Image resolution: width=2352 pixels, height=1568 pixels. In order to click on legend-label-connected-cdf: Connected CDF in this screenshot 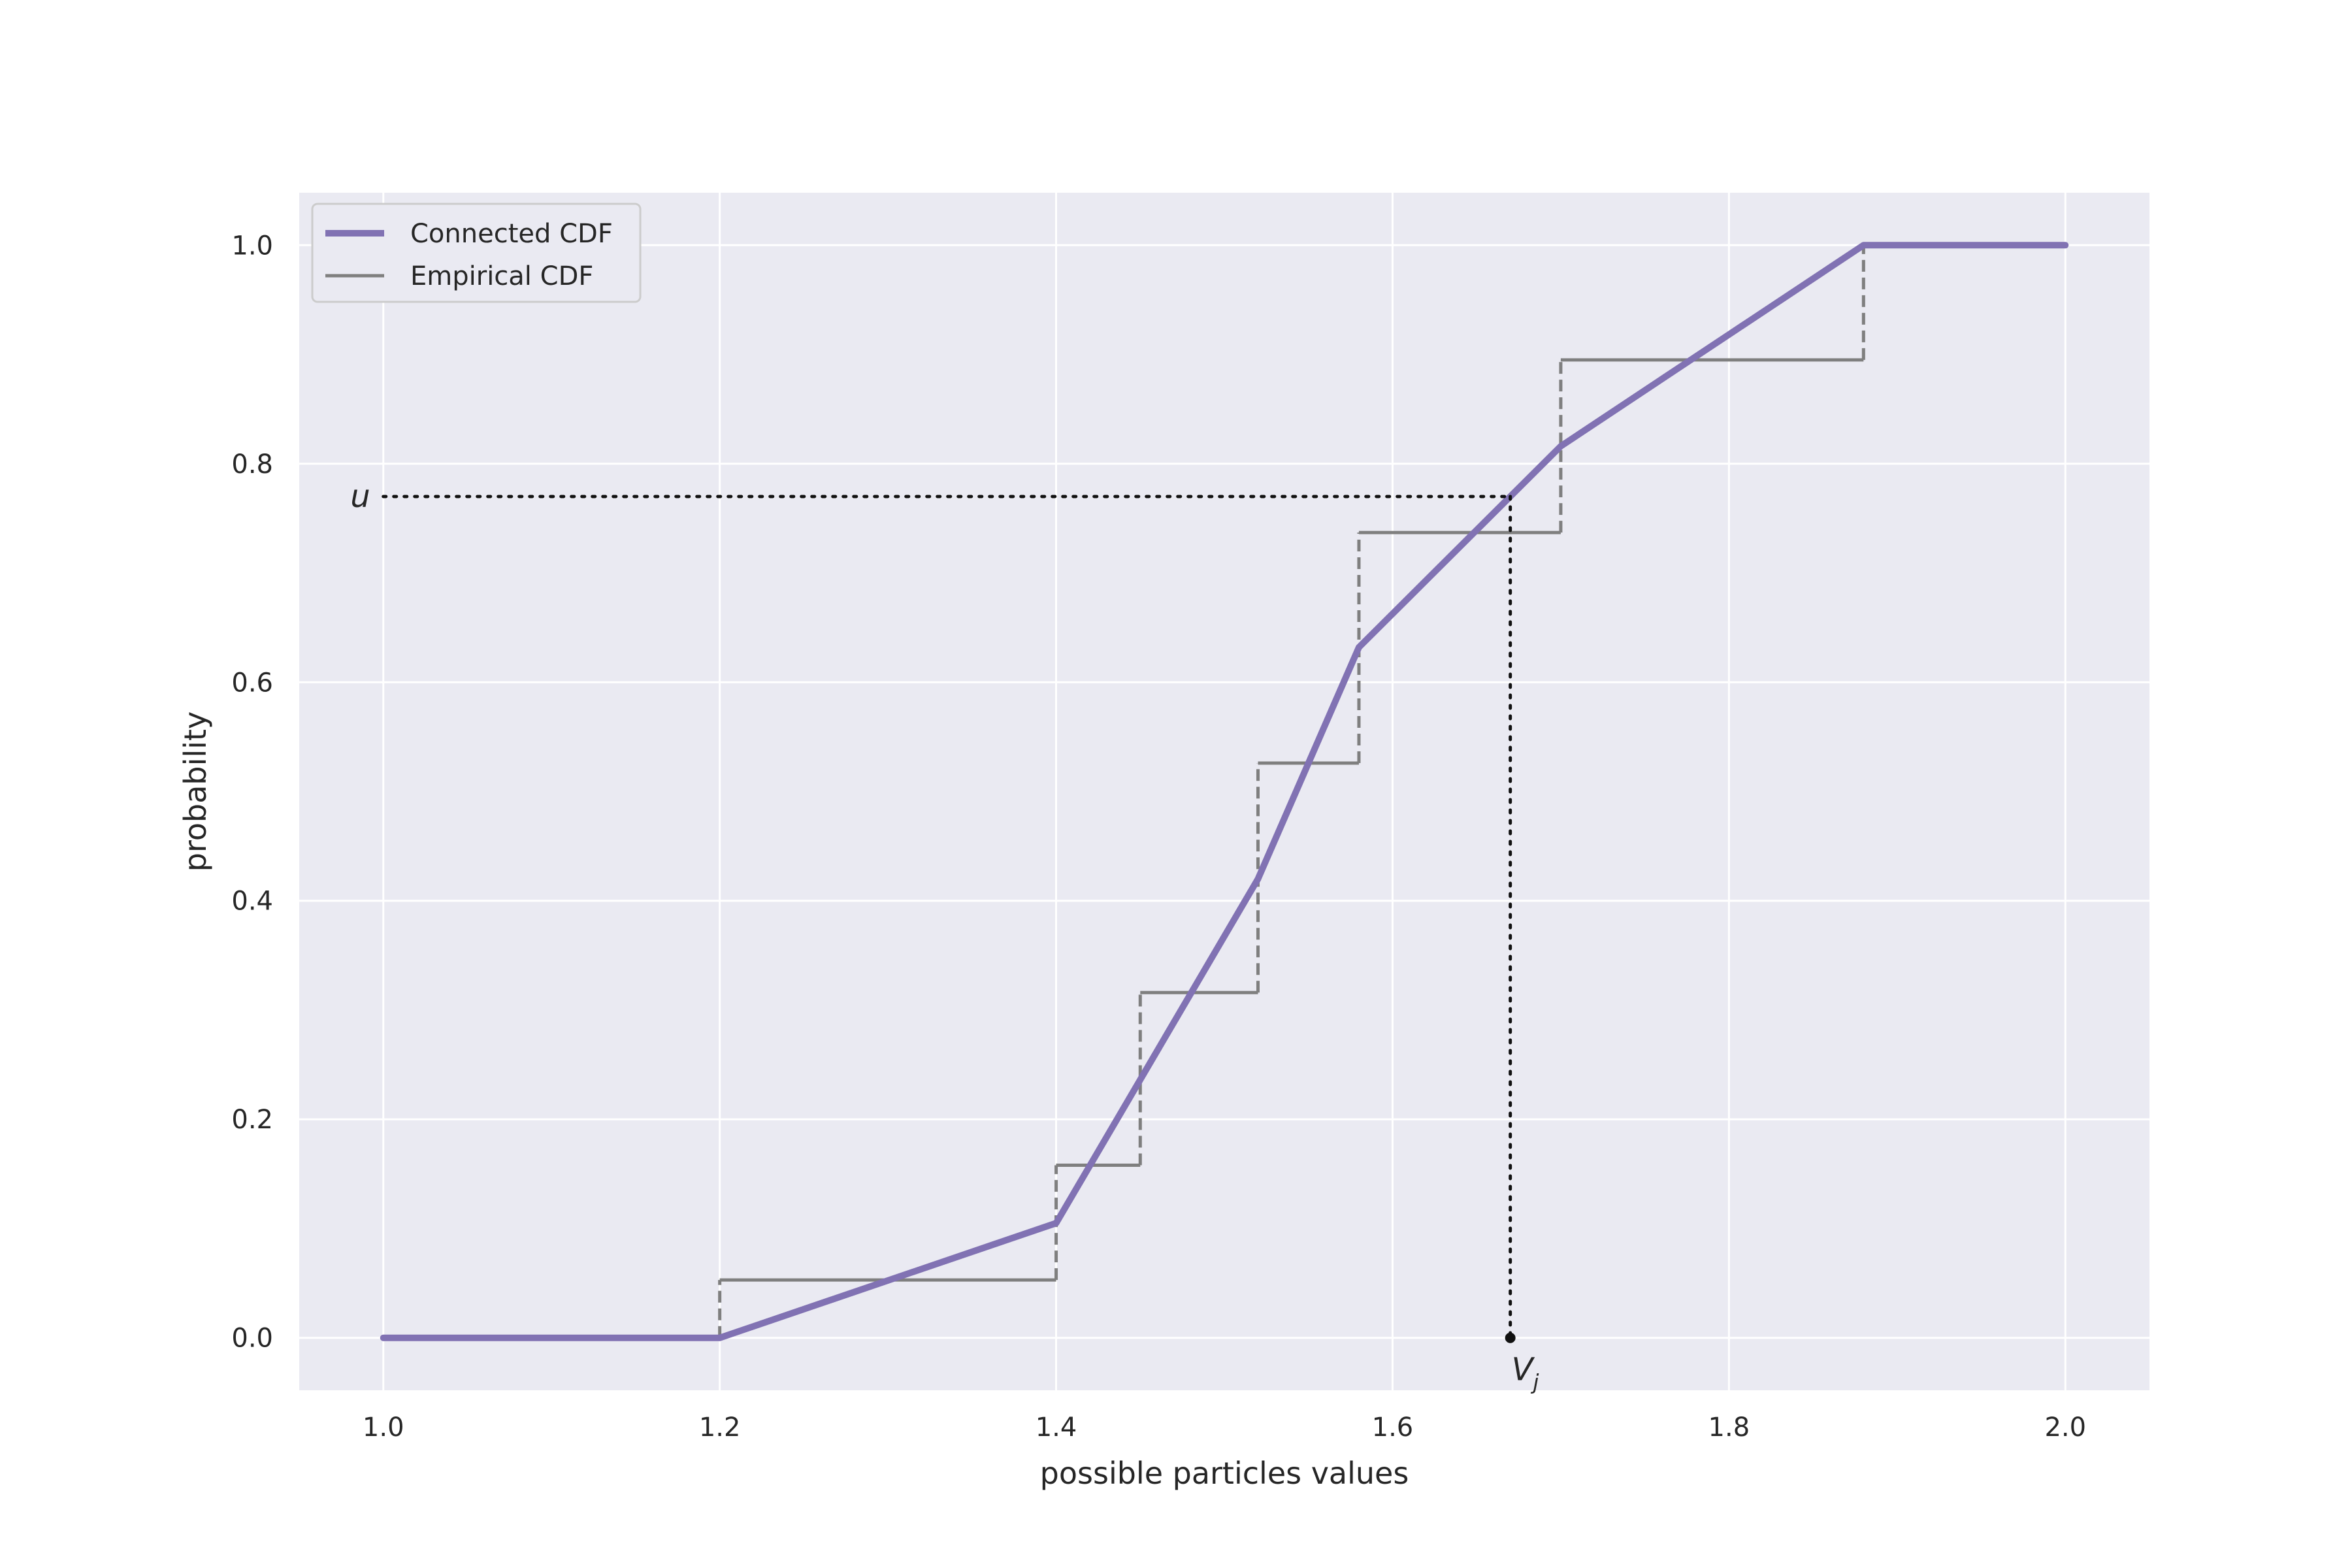, I will do `click(511, 234)`.